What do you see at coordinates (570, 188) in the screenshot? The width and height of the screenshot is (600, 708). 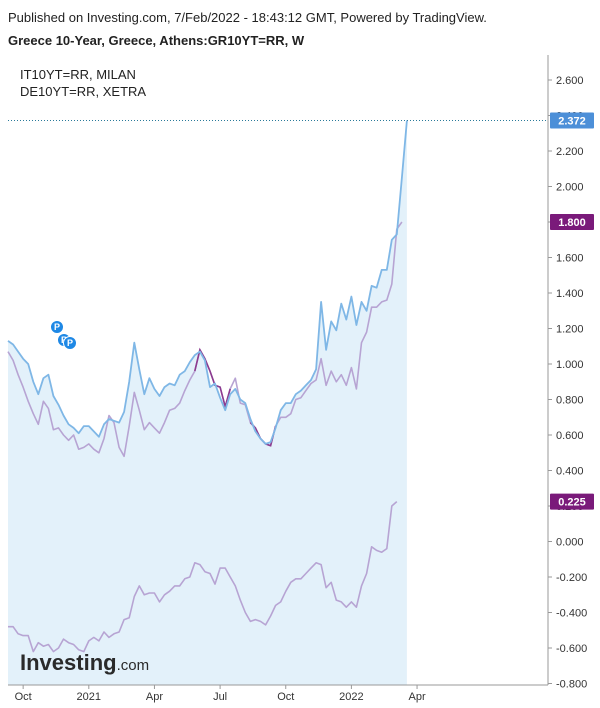 I see `y-tick-label: 2.000` at bounding box center [570, 188].